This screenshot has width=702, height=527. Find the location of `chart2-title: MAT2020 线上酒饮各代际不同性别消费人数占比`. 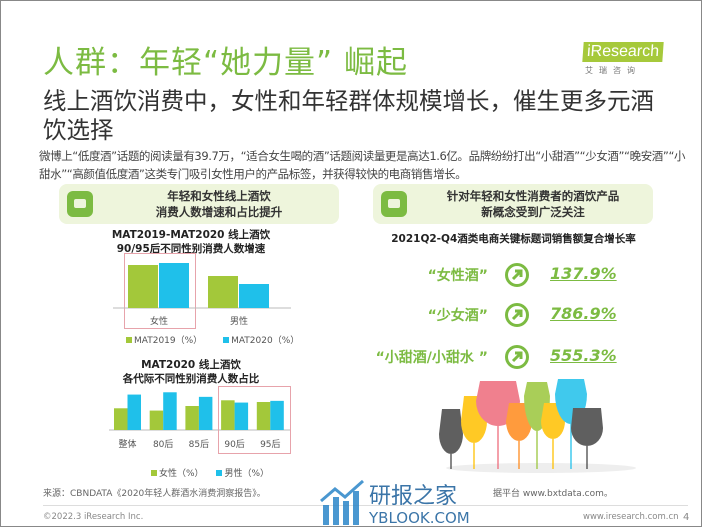

chart2-title: MAT2020 线上酒饮各代际不同性别消费人数占比 is located at coordinates (191, 372).